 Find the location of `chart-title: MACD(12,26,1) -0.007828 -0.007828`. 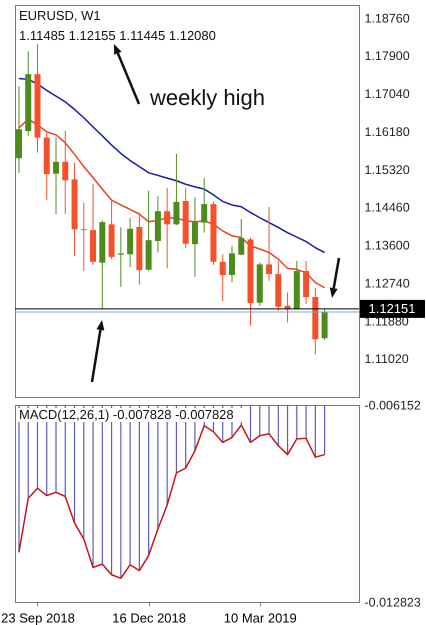

chart-title: MACD(12,26,1) -0.007828 -0.007828 is located at coordinates (126, 414).